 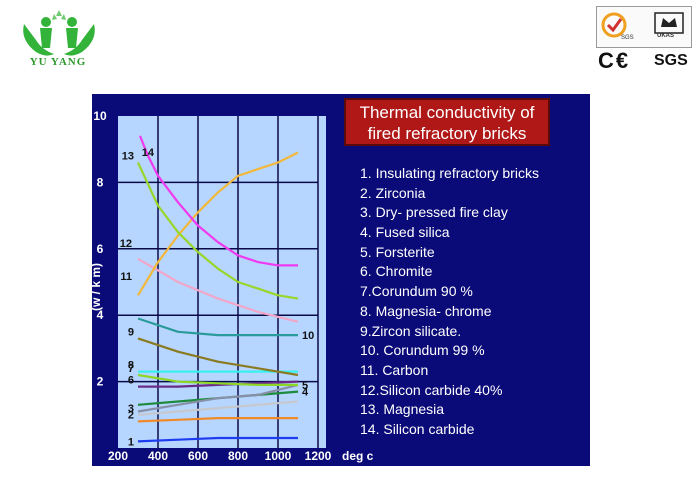 I want to click on y-tick-label: 10, so click(x=100, y=116).